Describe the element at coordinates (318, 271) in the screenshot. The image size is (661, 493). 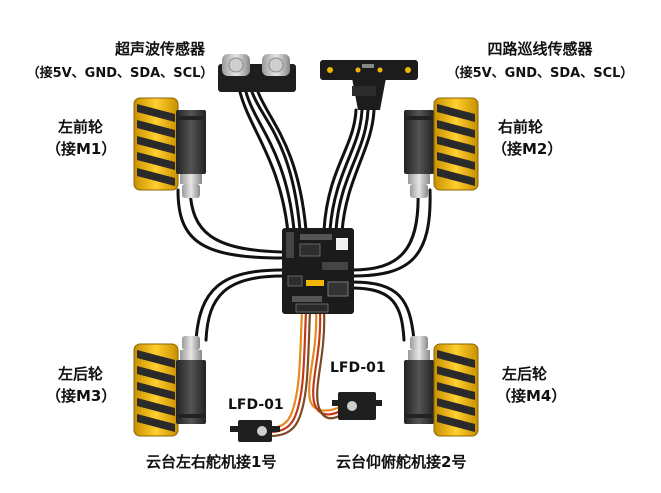
I see `controller-board` at that location.